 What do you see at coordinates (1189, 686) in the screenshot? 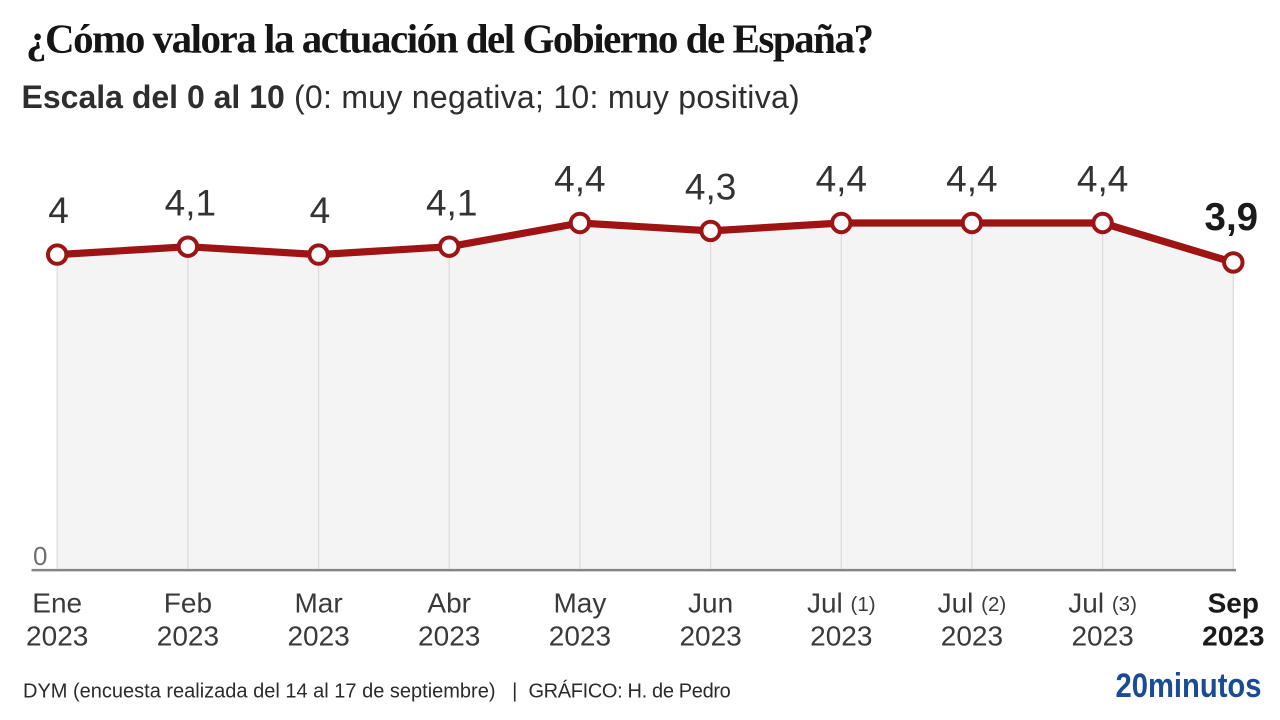
I see `svg-text: 20minutos` at bounding box center [1189, 686].